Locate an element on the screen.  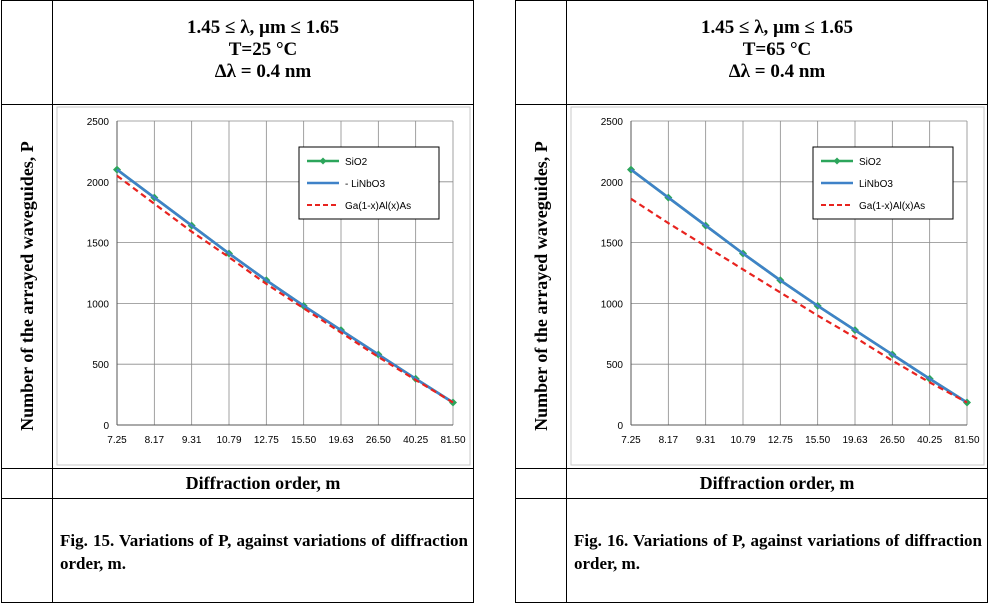
conditions-block: 1.45 ≤ λ, µm ≤ 1.65 T=25 °C Δλ = 0.4 nm is located at coordinates (263, 50).